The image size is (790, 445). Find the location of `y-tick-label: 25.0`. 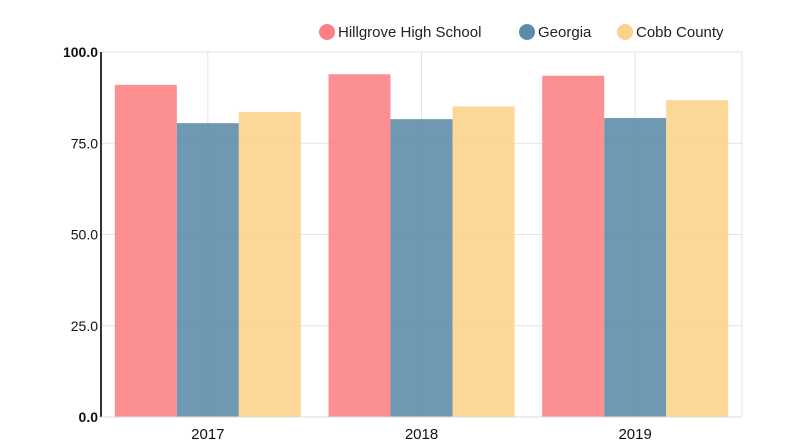

y-tick-label: 25.0 is located at coordinates (84, 326).